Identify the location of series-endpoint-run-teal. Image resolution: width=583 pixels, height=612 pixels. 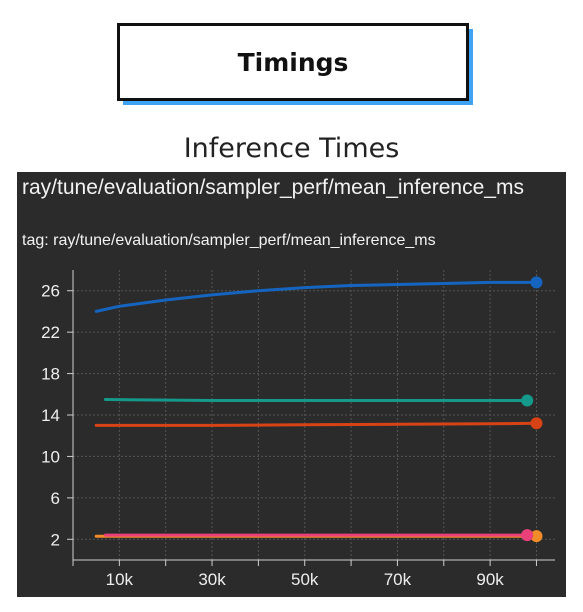
(527, 400).